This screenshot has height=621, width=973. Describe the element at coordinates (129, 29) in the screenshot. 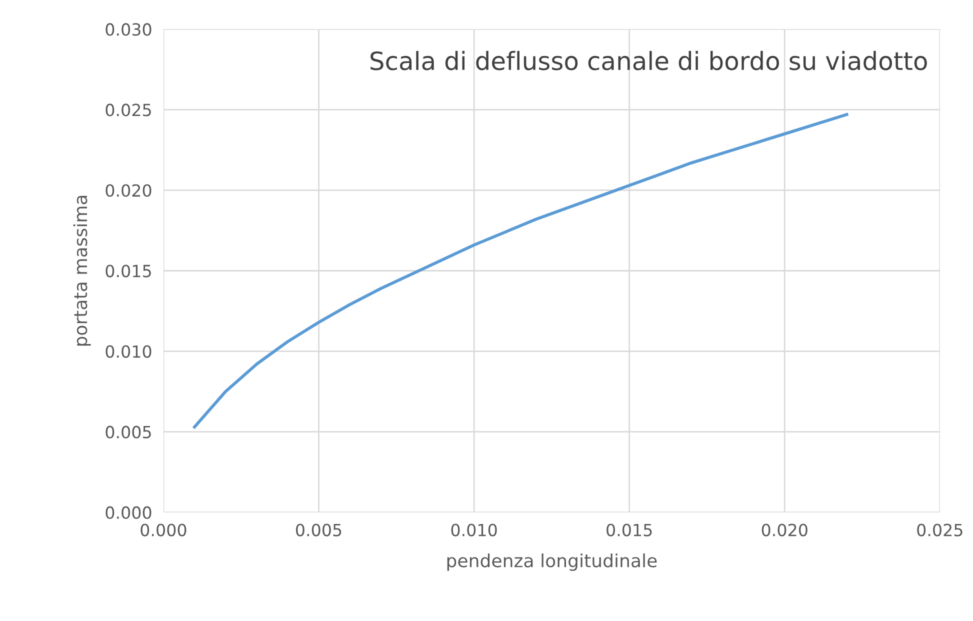

I see `y-tick-label: 0.030` at that location.